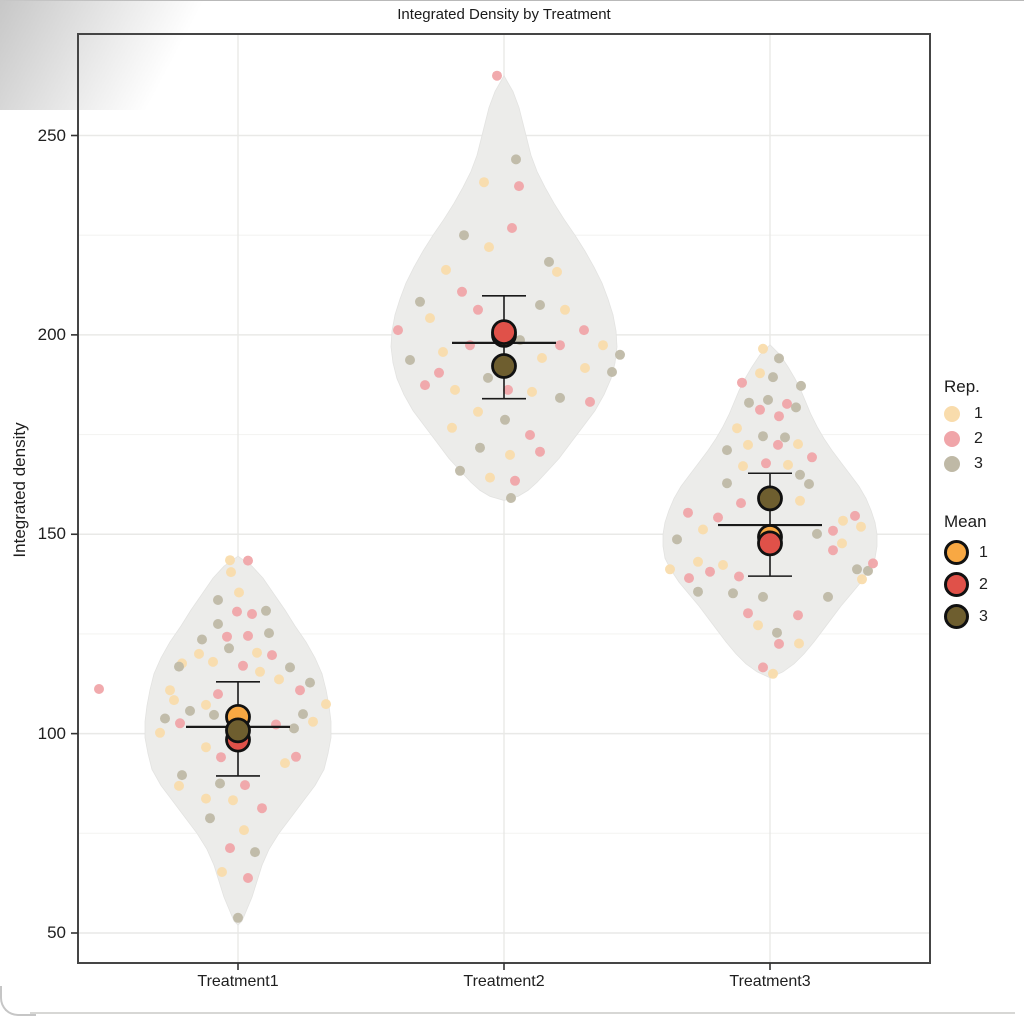 The image size is (1024, 1020). What do you see at coordinates (984, 428) in the screenshot?
I see `legend-rep: Rep. 1 2 3` at bounding box center [984, 428].